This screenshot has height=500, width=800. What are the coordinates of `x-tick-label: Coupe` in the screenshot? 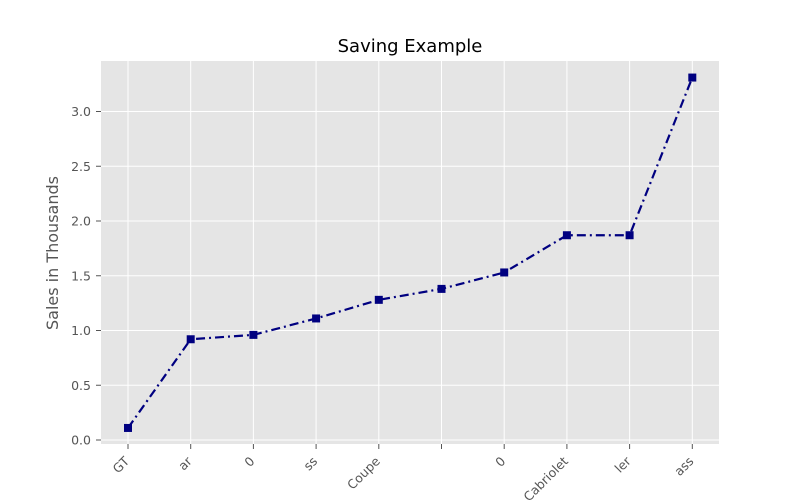 It's located at (363, 472).